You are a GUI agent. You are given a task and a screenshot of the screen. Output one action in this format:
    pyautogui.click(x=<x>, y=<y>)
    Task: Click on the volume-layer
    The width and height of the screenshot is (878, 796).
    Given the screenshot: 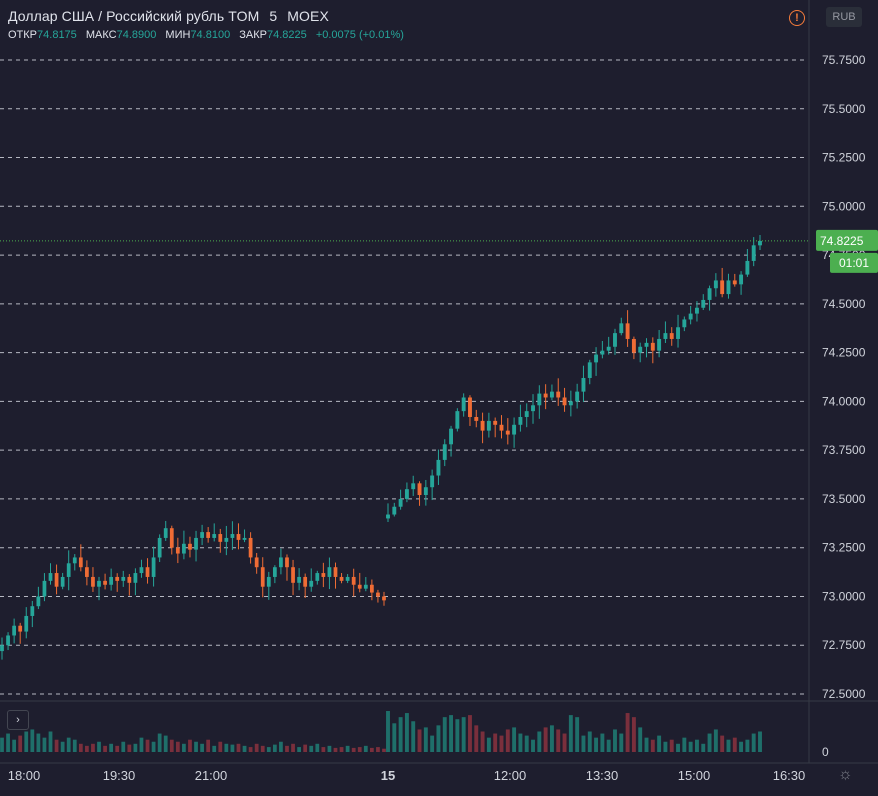 What is the action you would take?
    pyautogui.click(x=381, y=731)
    